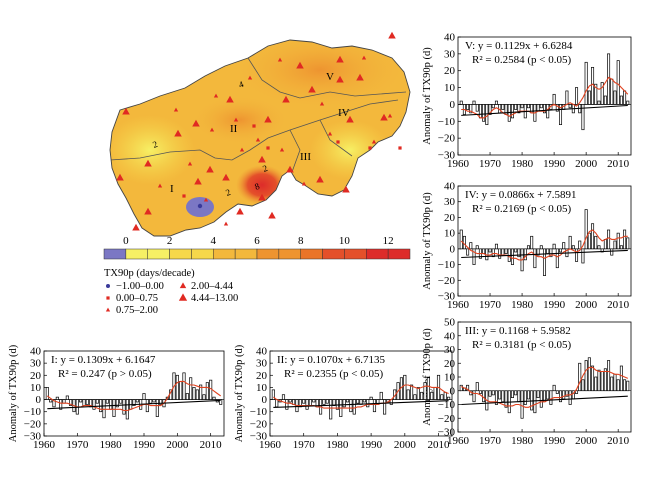  Describe the element at coordinates (519, 46) in the screenshot. I see `regression-equation: V: y = 0.1129x + 6.6284` at that location.